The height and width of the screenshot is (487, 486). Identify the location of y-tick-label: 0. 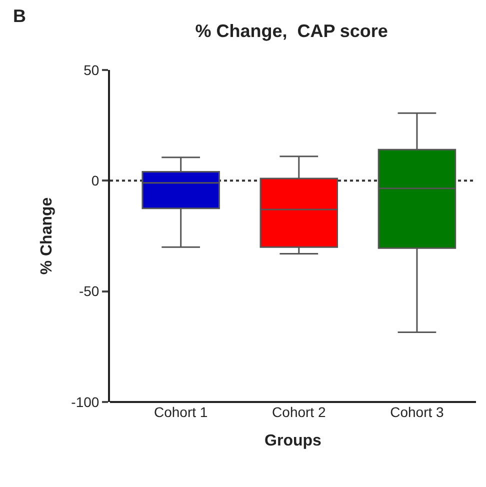
(95, 180).